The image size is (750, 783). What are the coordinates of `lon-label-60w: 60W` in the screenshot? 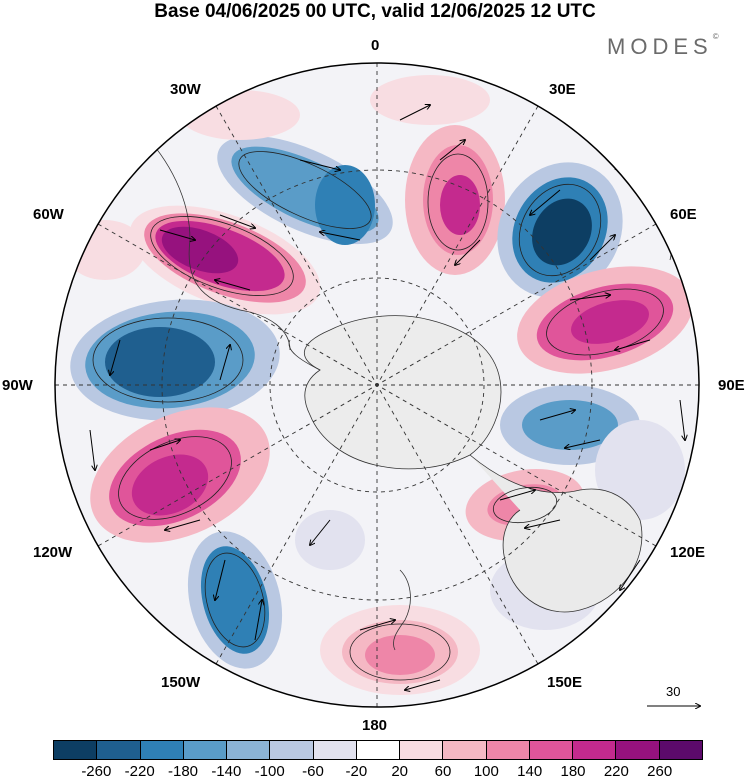 It's located at (48, 214).